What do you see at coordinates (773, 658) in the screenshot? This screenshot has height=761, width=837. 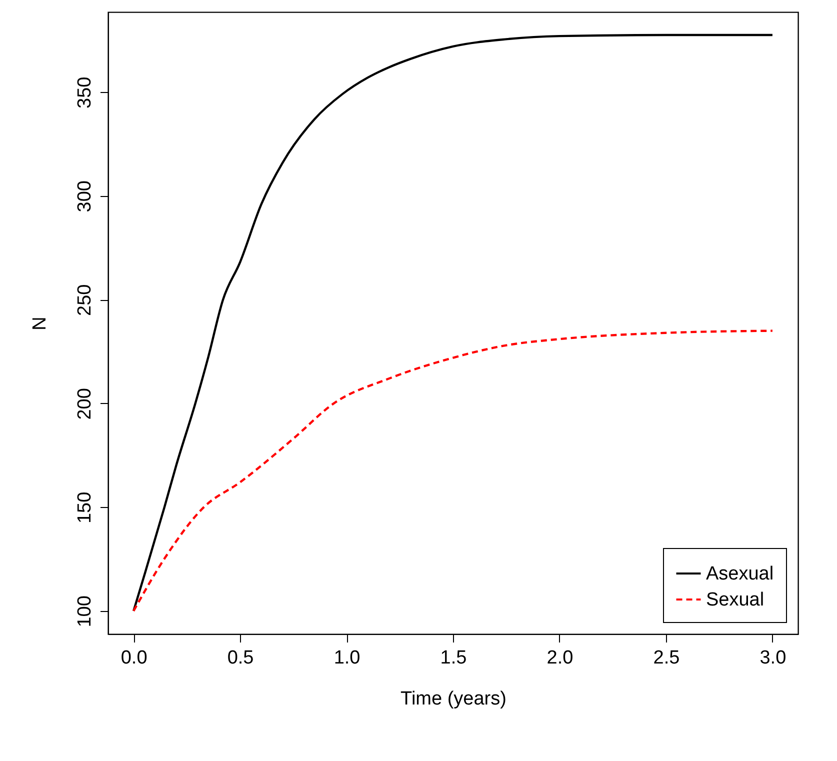 I see `x-tick-label: 3.0` at bounding box center [773, 658].